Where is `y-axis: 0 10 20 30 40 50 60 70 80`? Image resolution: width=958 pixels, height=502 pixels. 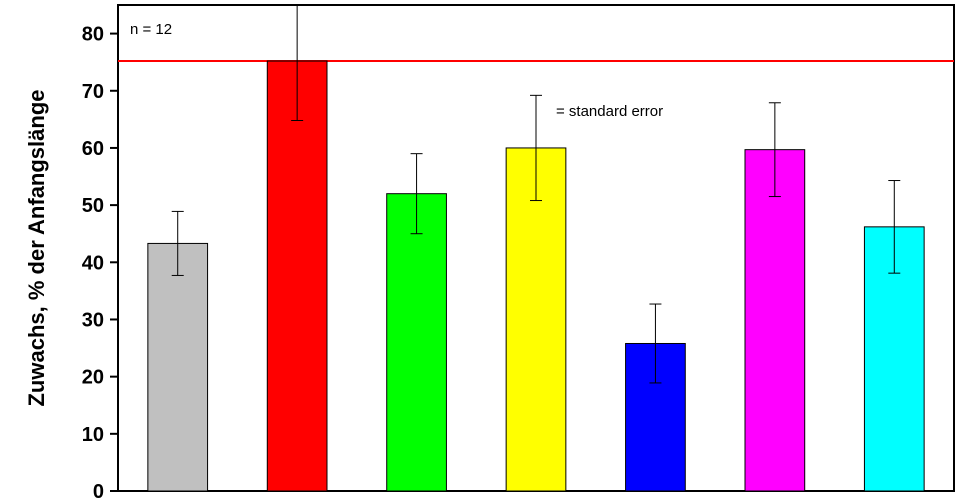 y-axis: 0 10 20 30 40 50 60 70 80 is located at coordinates (100, 263).